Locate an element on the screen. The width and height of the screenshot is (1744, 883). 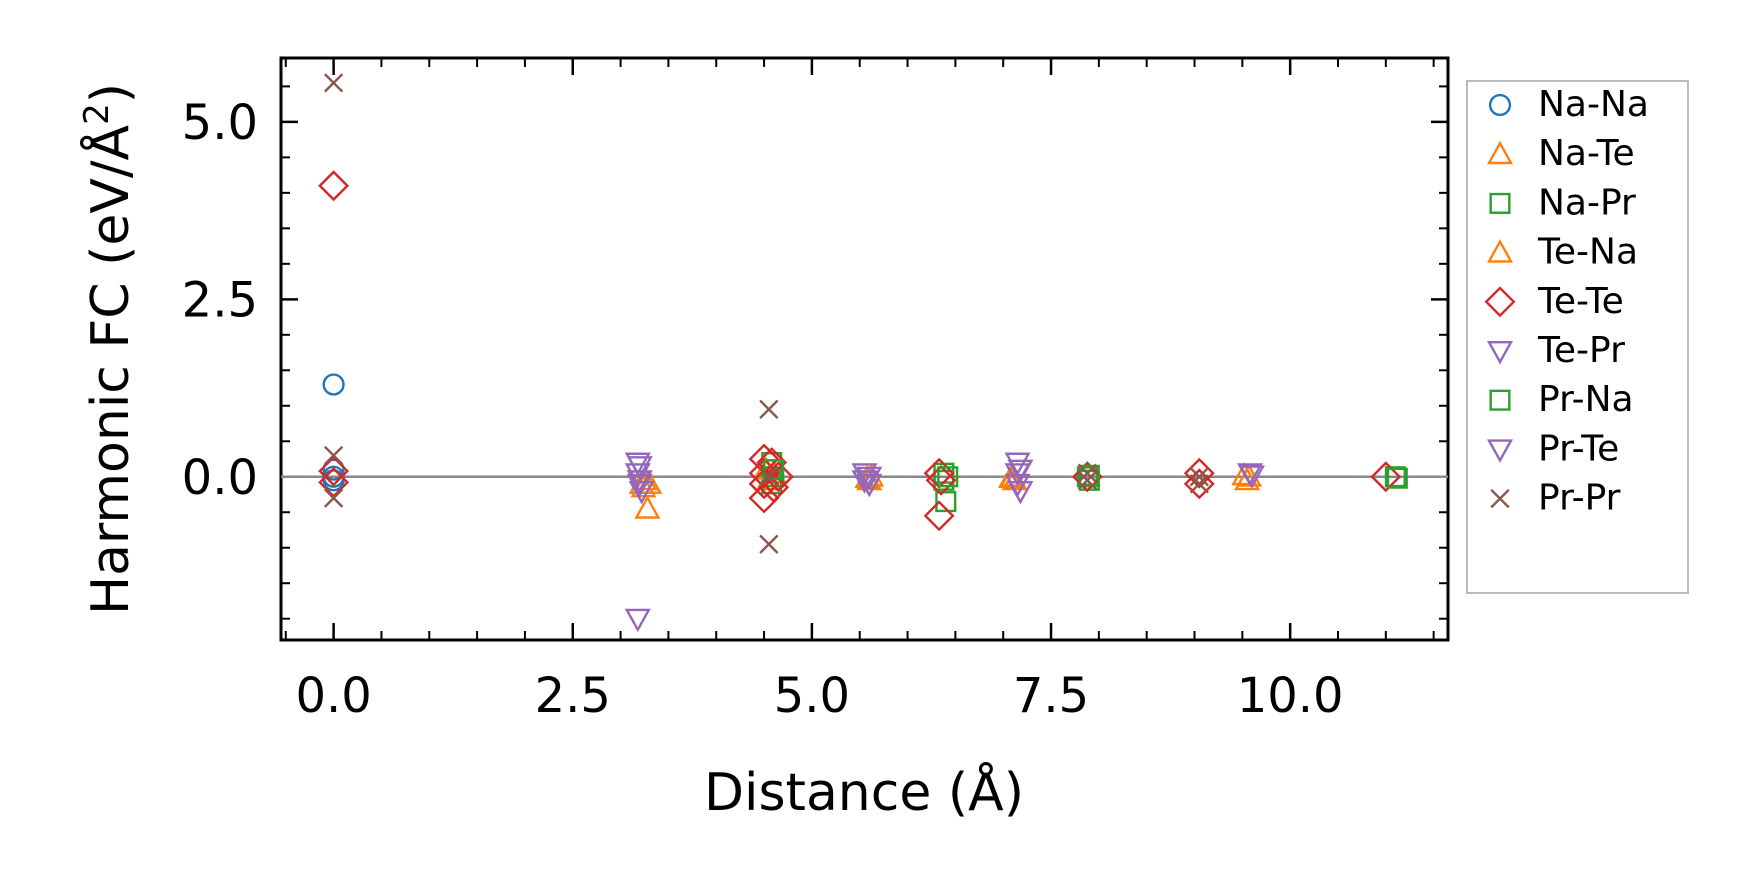
y-tick-labels: 0.0 2.5 5.0 is located at coordinates (220, 300).